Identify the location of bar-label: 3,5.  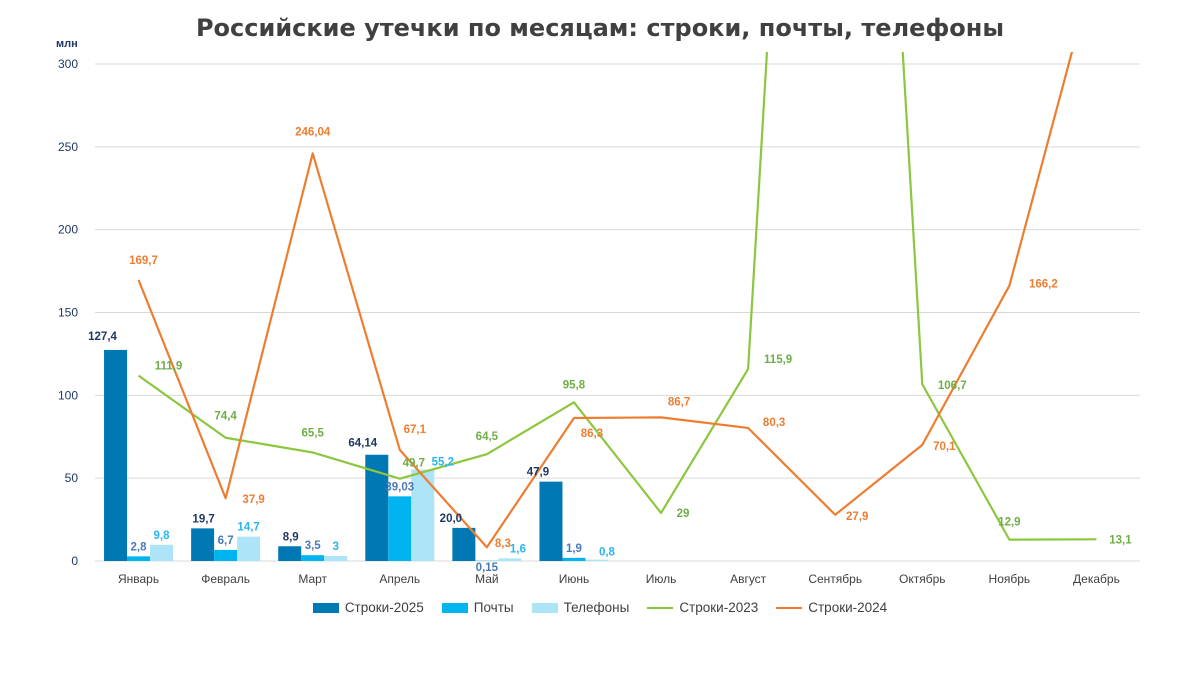
(313, 546).